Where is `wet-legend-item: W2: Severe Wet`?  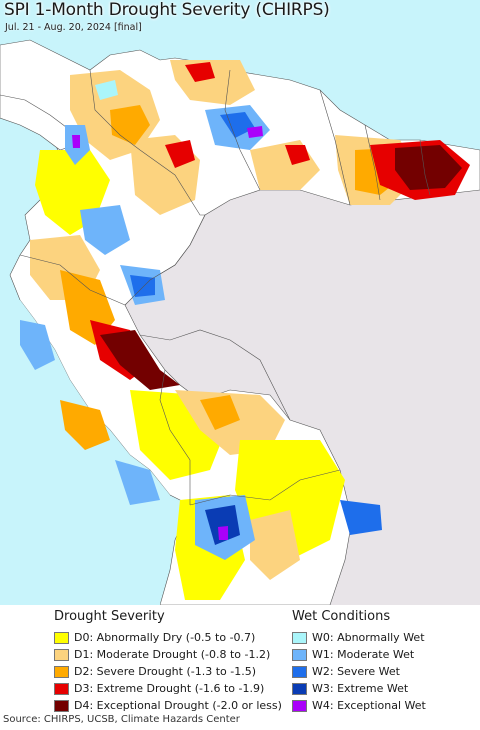
wet-legend-item: W2: Severe Wet is located at coordinates (359, 671).